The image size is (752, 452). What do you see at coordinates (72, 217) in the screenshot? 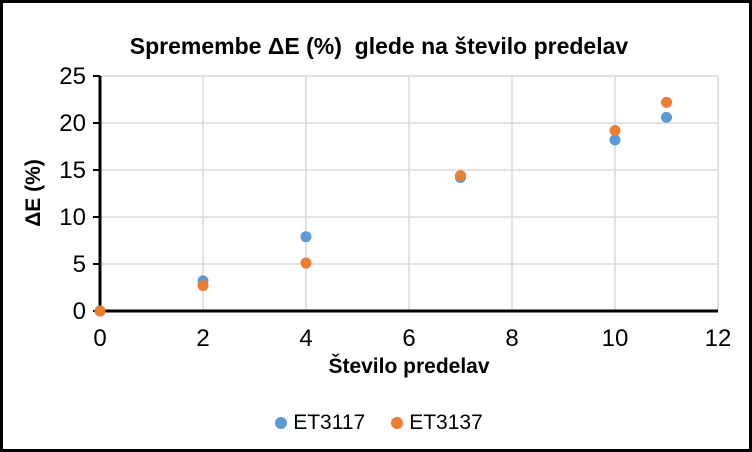
I see `y-tick-label: 10` at bounding box center [72, 217].